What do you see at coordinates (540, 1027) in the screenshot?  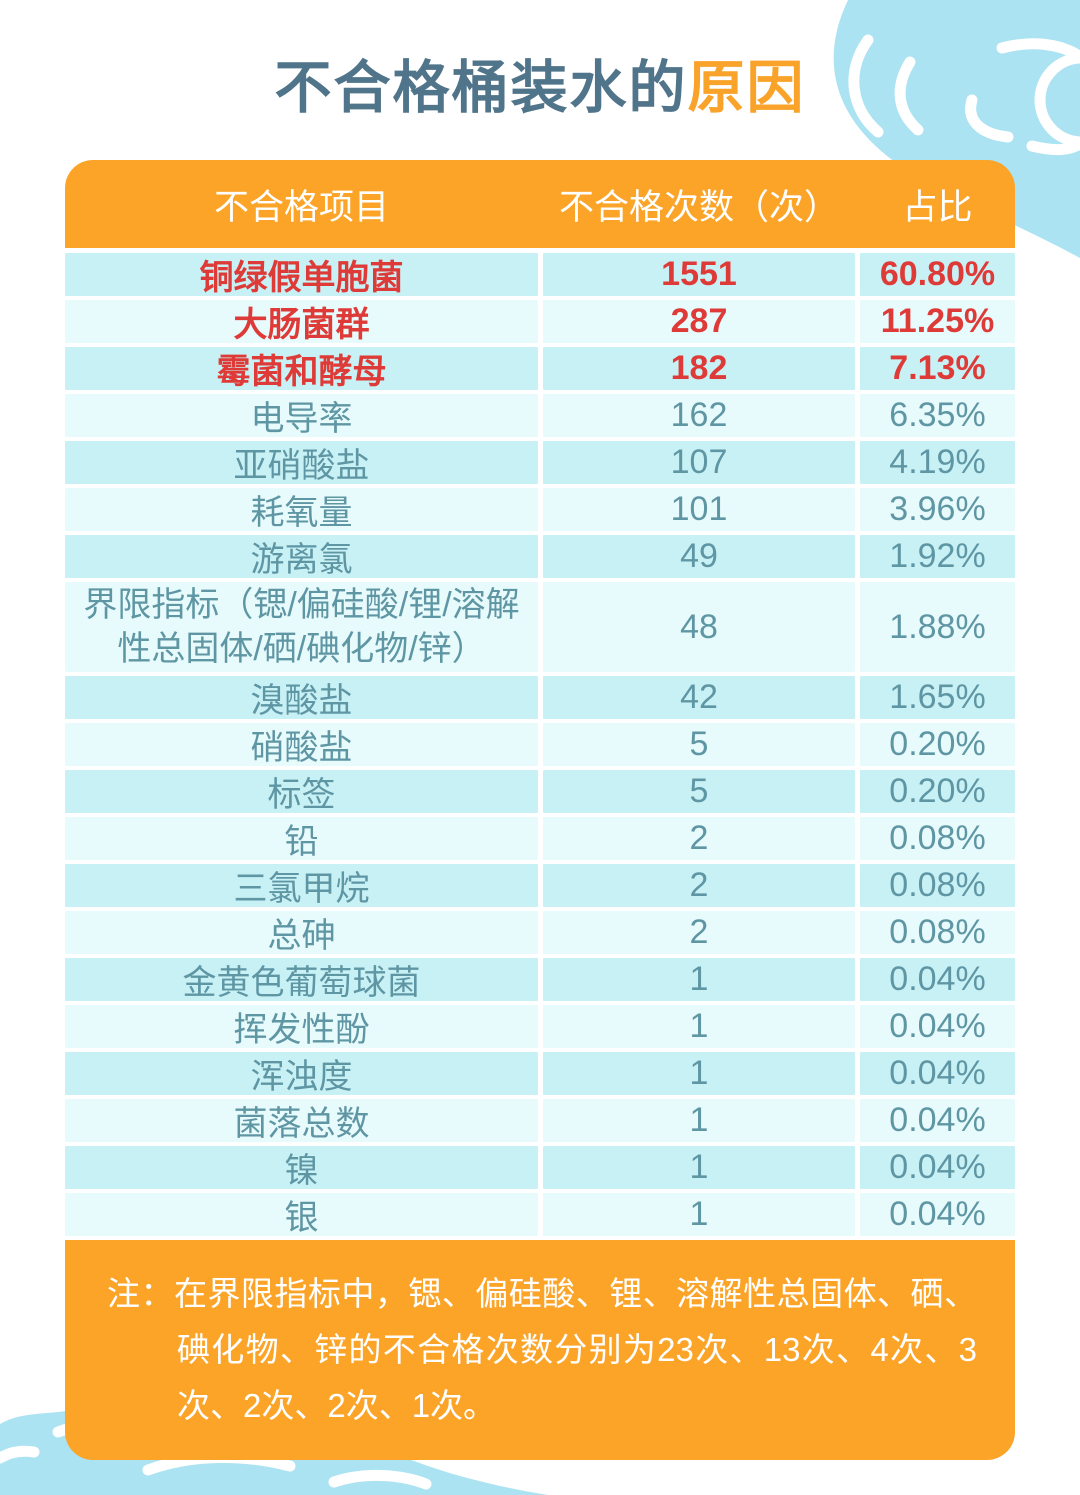 I see `table-row: 挥发性酚 1 0.04%` at bounding box center [540, 1027].